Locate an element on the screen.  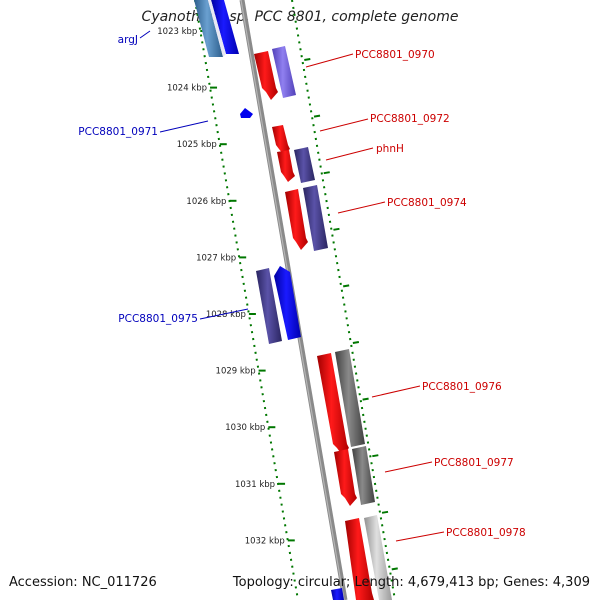
tick-label: 1024 kbp is located at coordinates (187, 89).